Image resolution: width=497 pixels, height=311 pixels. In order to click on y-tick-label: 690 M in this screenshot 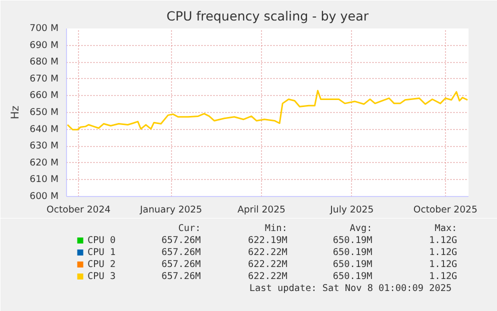, I will do `click(44, 45)`.